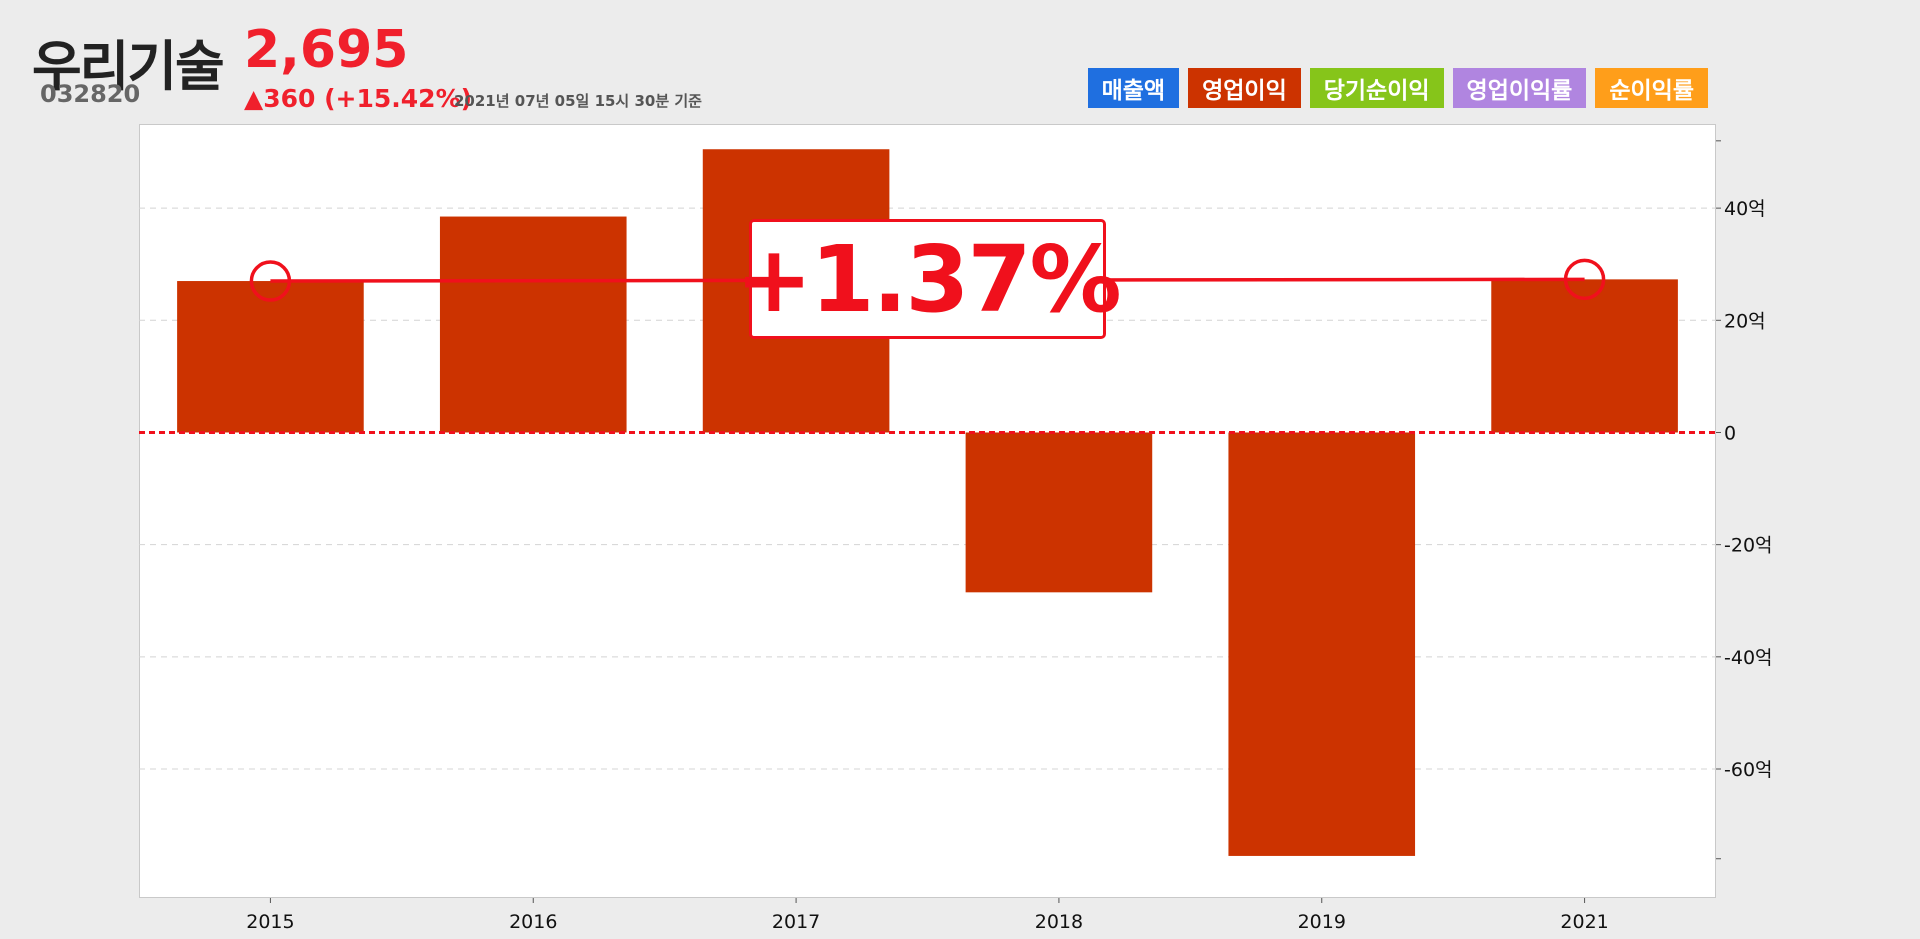  I want to click on tab-operating-profit: 영업이익, so click(1244, 88).